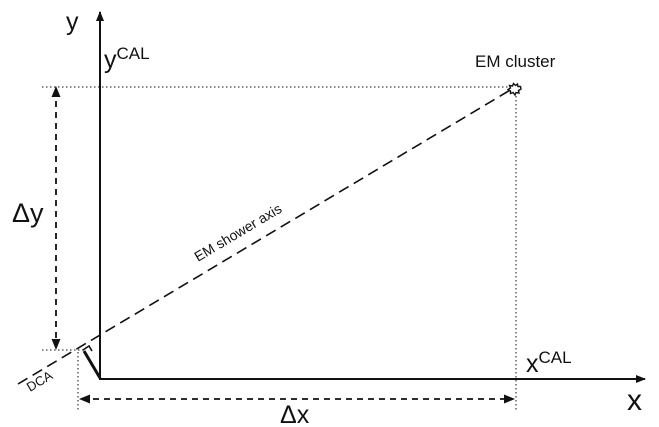 This screenshot has height=427, width=659. I want to click on right-angle-marker, so click(87, 348).